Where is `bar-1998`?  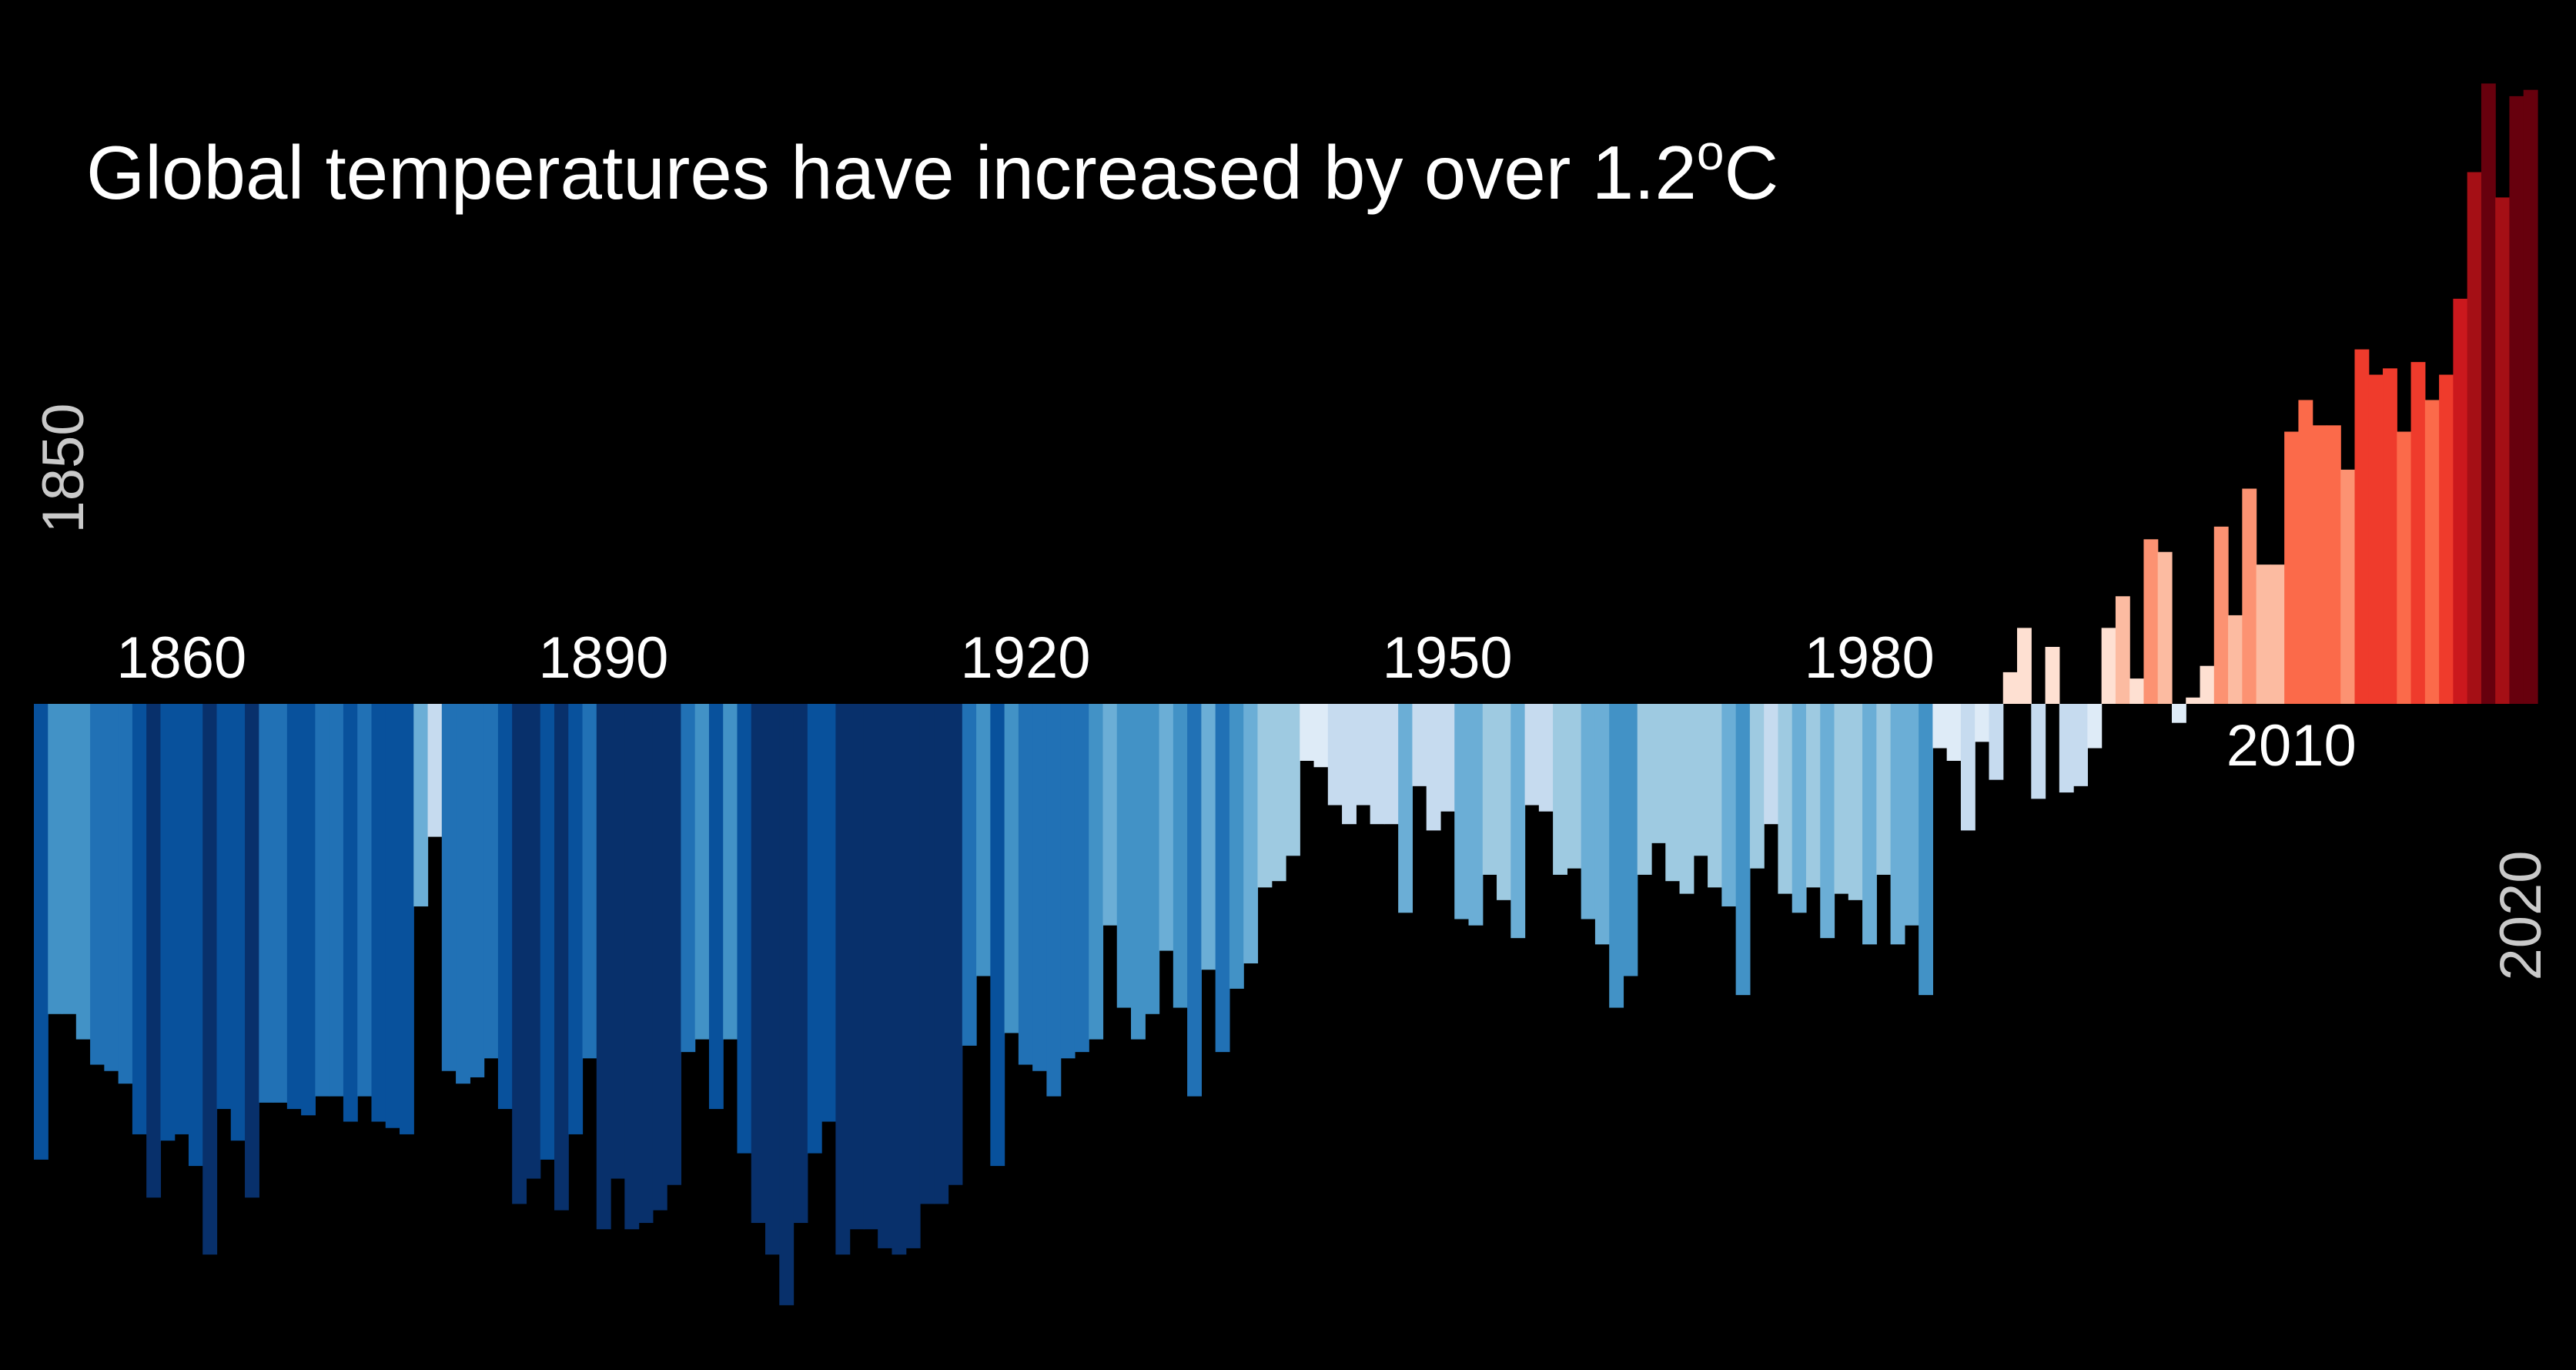
bar-1998 is located at coordinates (2123, 650).